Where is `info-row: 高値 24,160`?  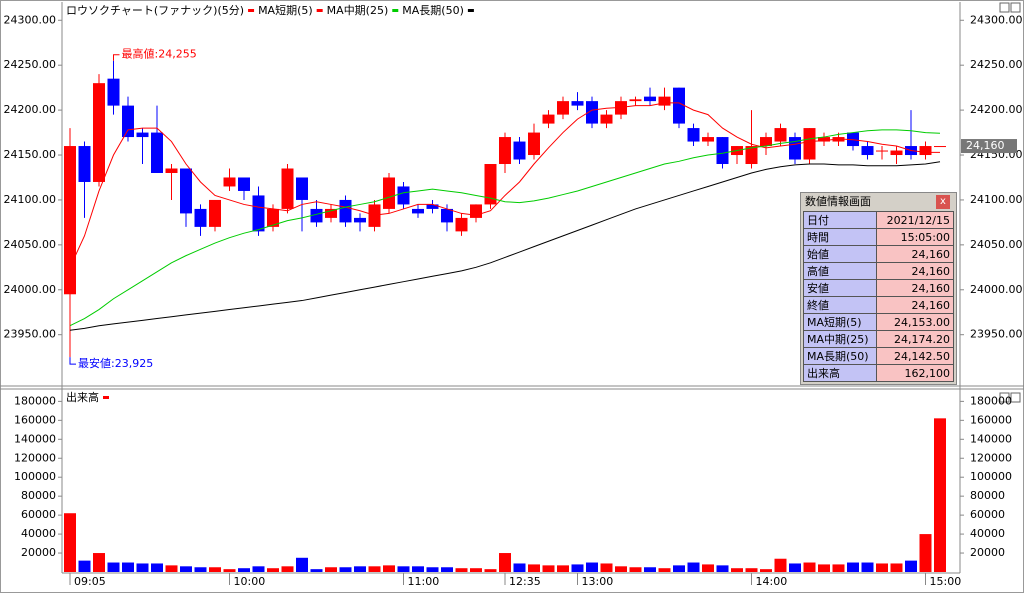
info-row: 高値 24,160 is located at coordinates (878, 271).